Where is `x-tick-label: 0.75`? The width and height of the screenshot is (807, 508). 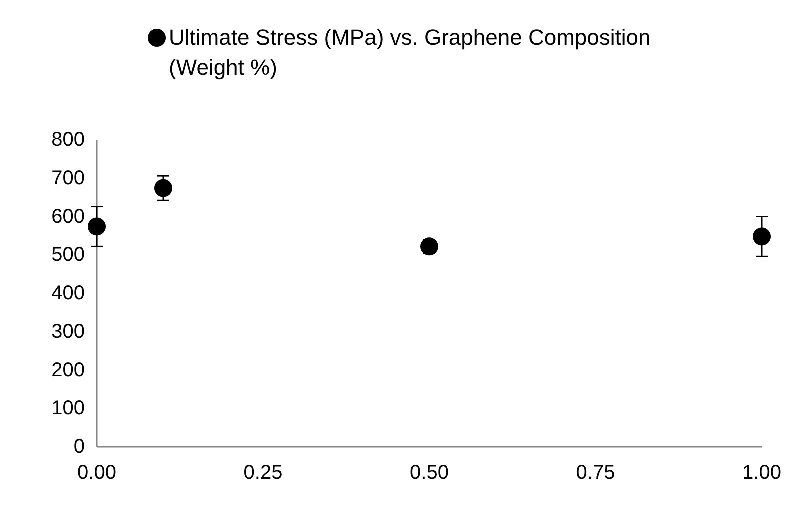 x-tick-label: 0.75 is located at coordinates (596, 473).